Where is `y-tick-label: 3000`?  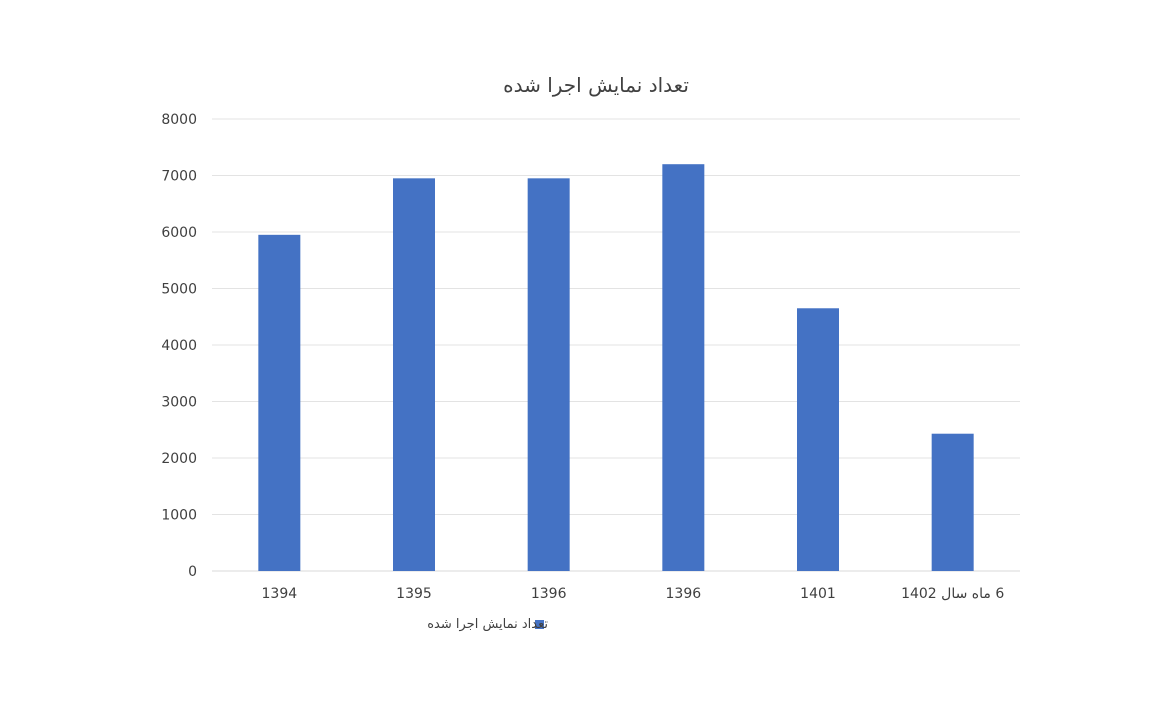
y-tick-label: 3000 is located at coordinates (179, 403).